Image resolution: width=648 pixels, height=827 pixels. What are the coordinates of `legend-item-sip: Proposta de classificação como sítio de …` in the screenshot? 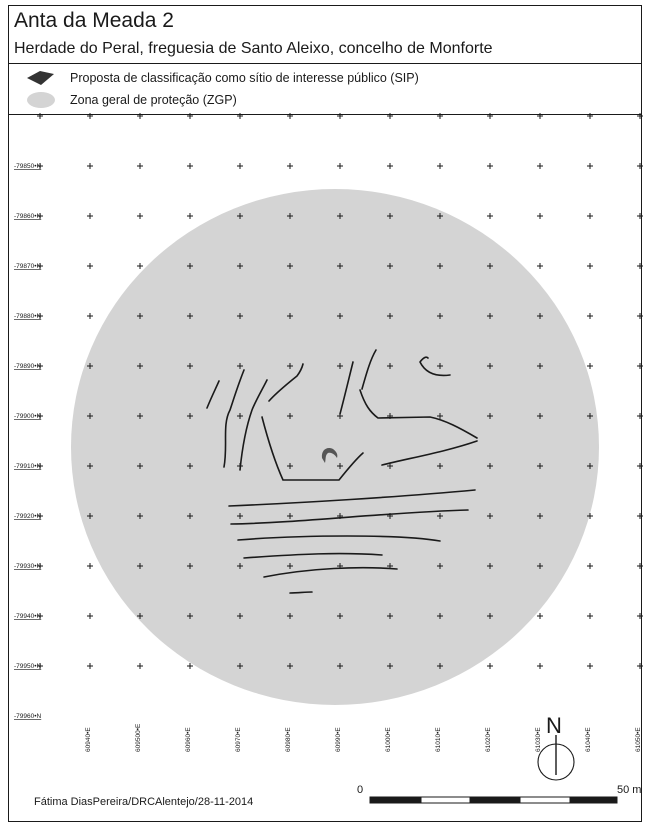 It's located at (222, 78).